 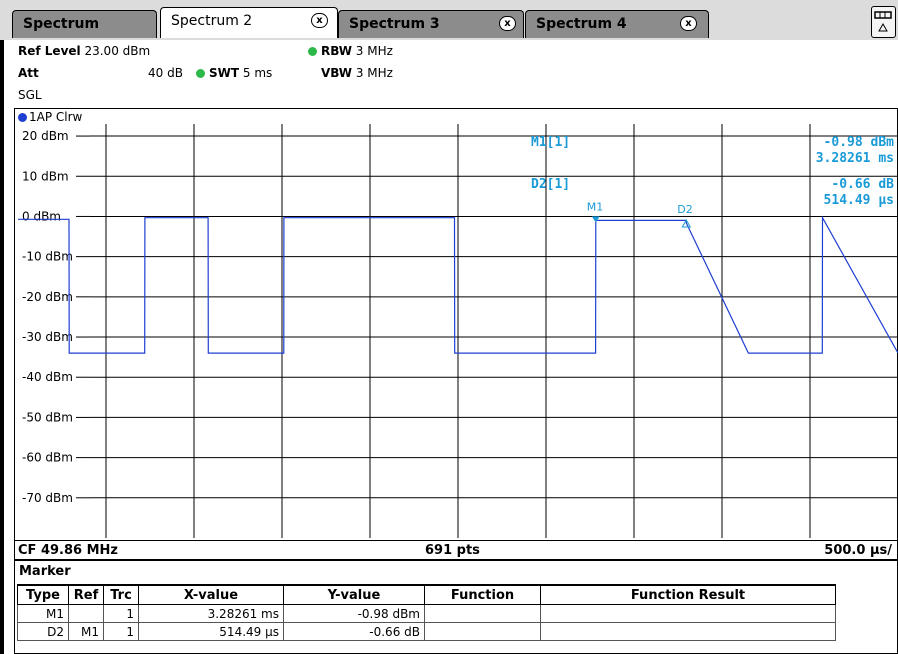 I want to click on cell-ref, so click(x=86, y=613).